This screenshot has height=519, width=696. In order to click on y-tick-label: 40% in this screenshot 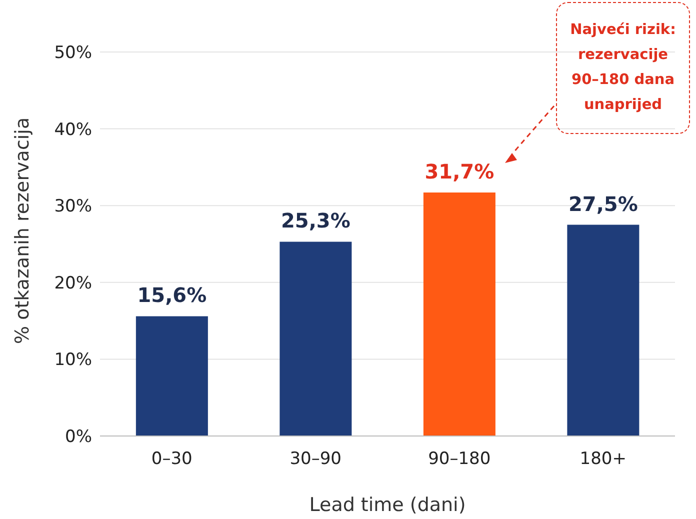, I will do `click(73, 130)`.